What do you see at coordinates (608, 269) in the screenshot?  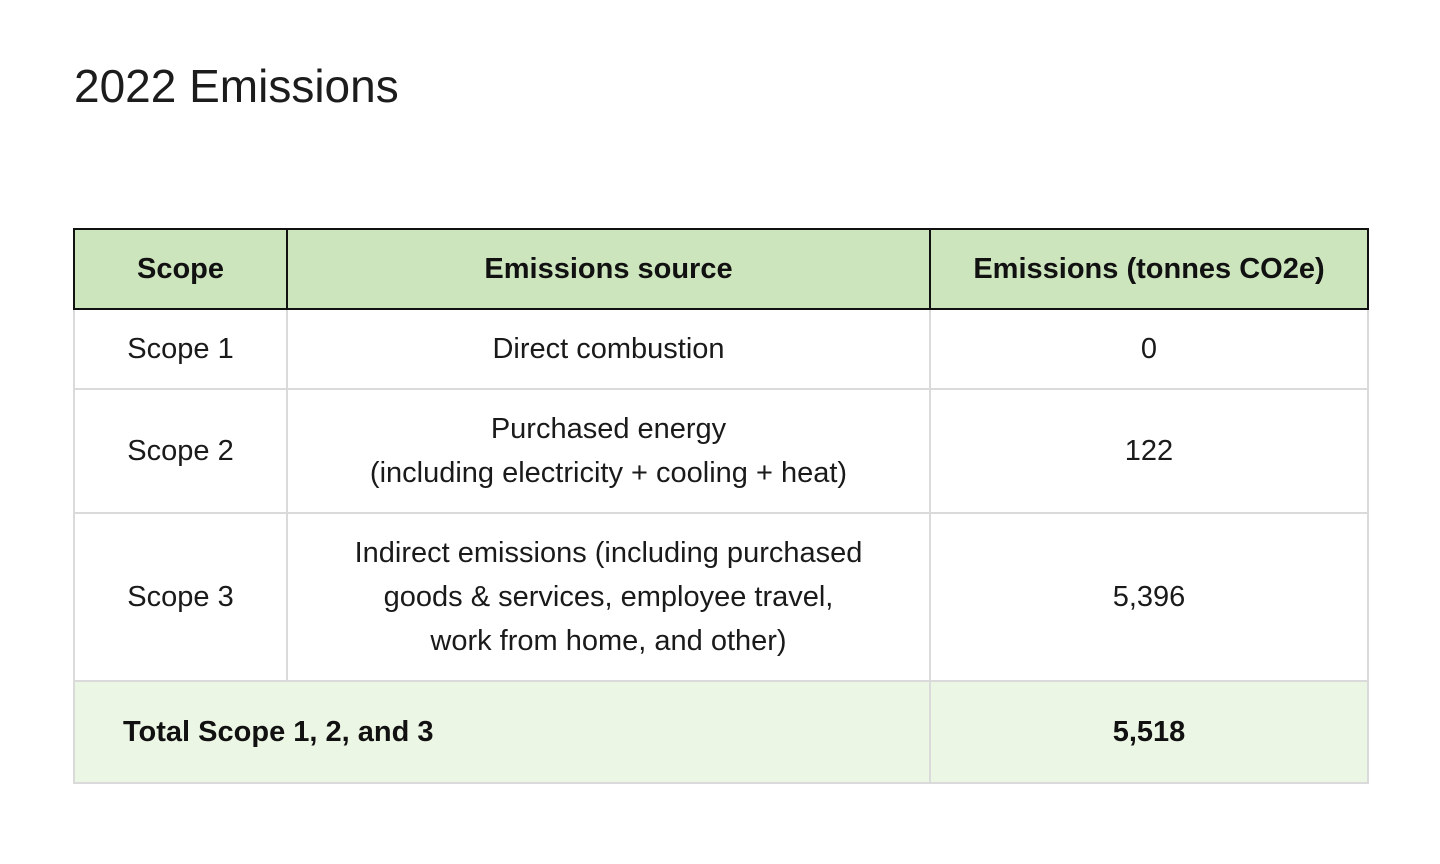 I see `header-emissions-source: Emissions source` at bounding box center [608, 269].